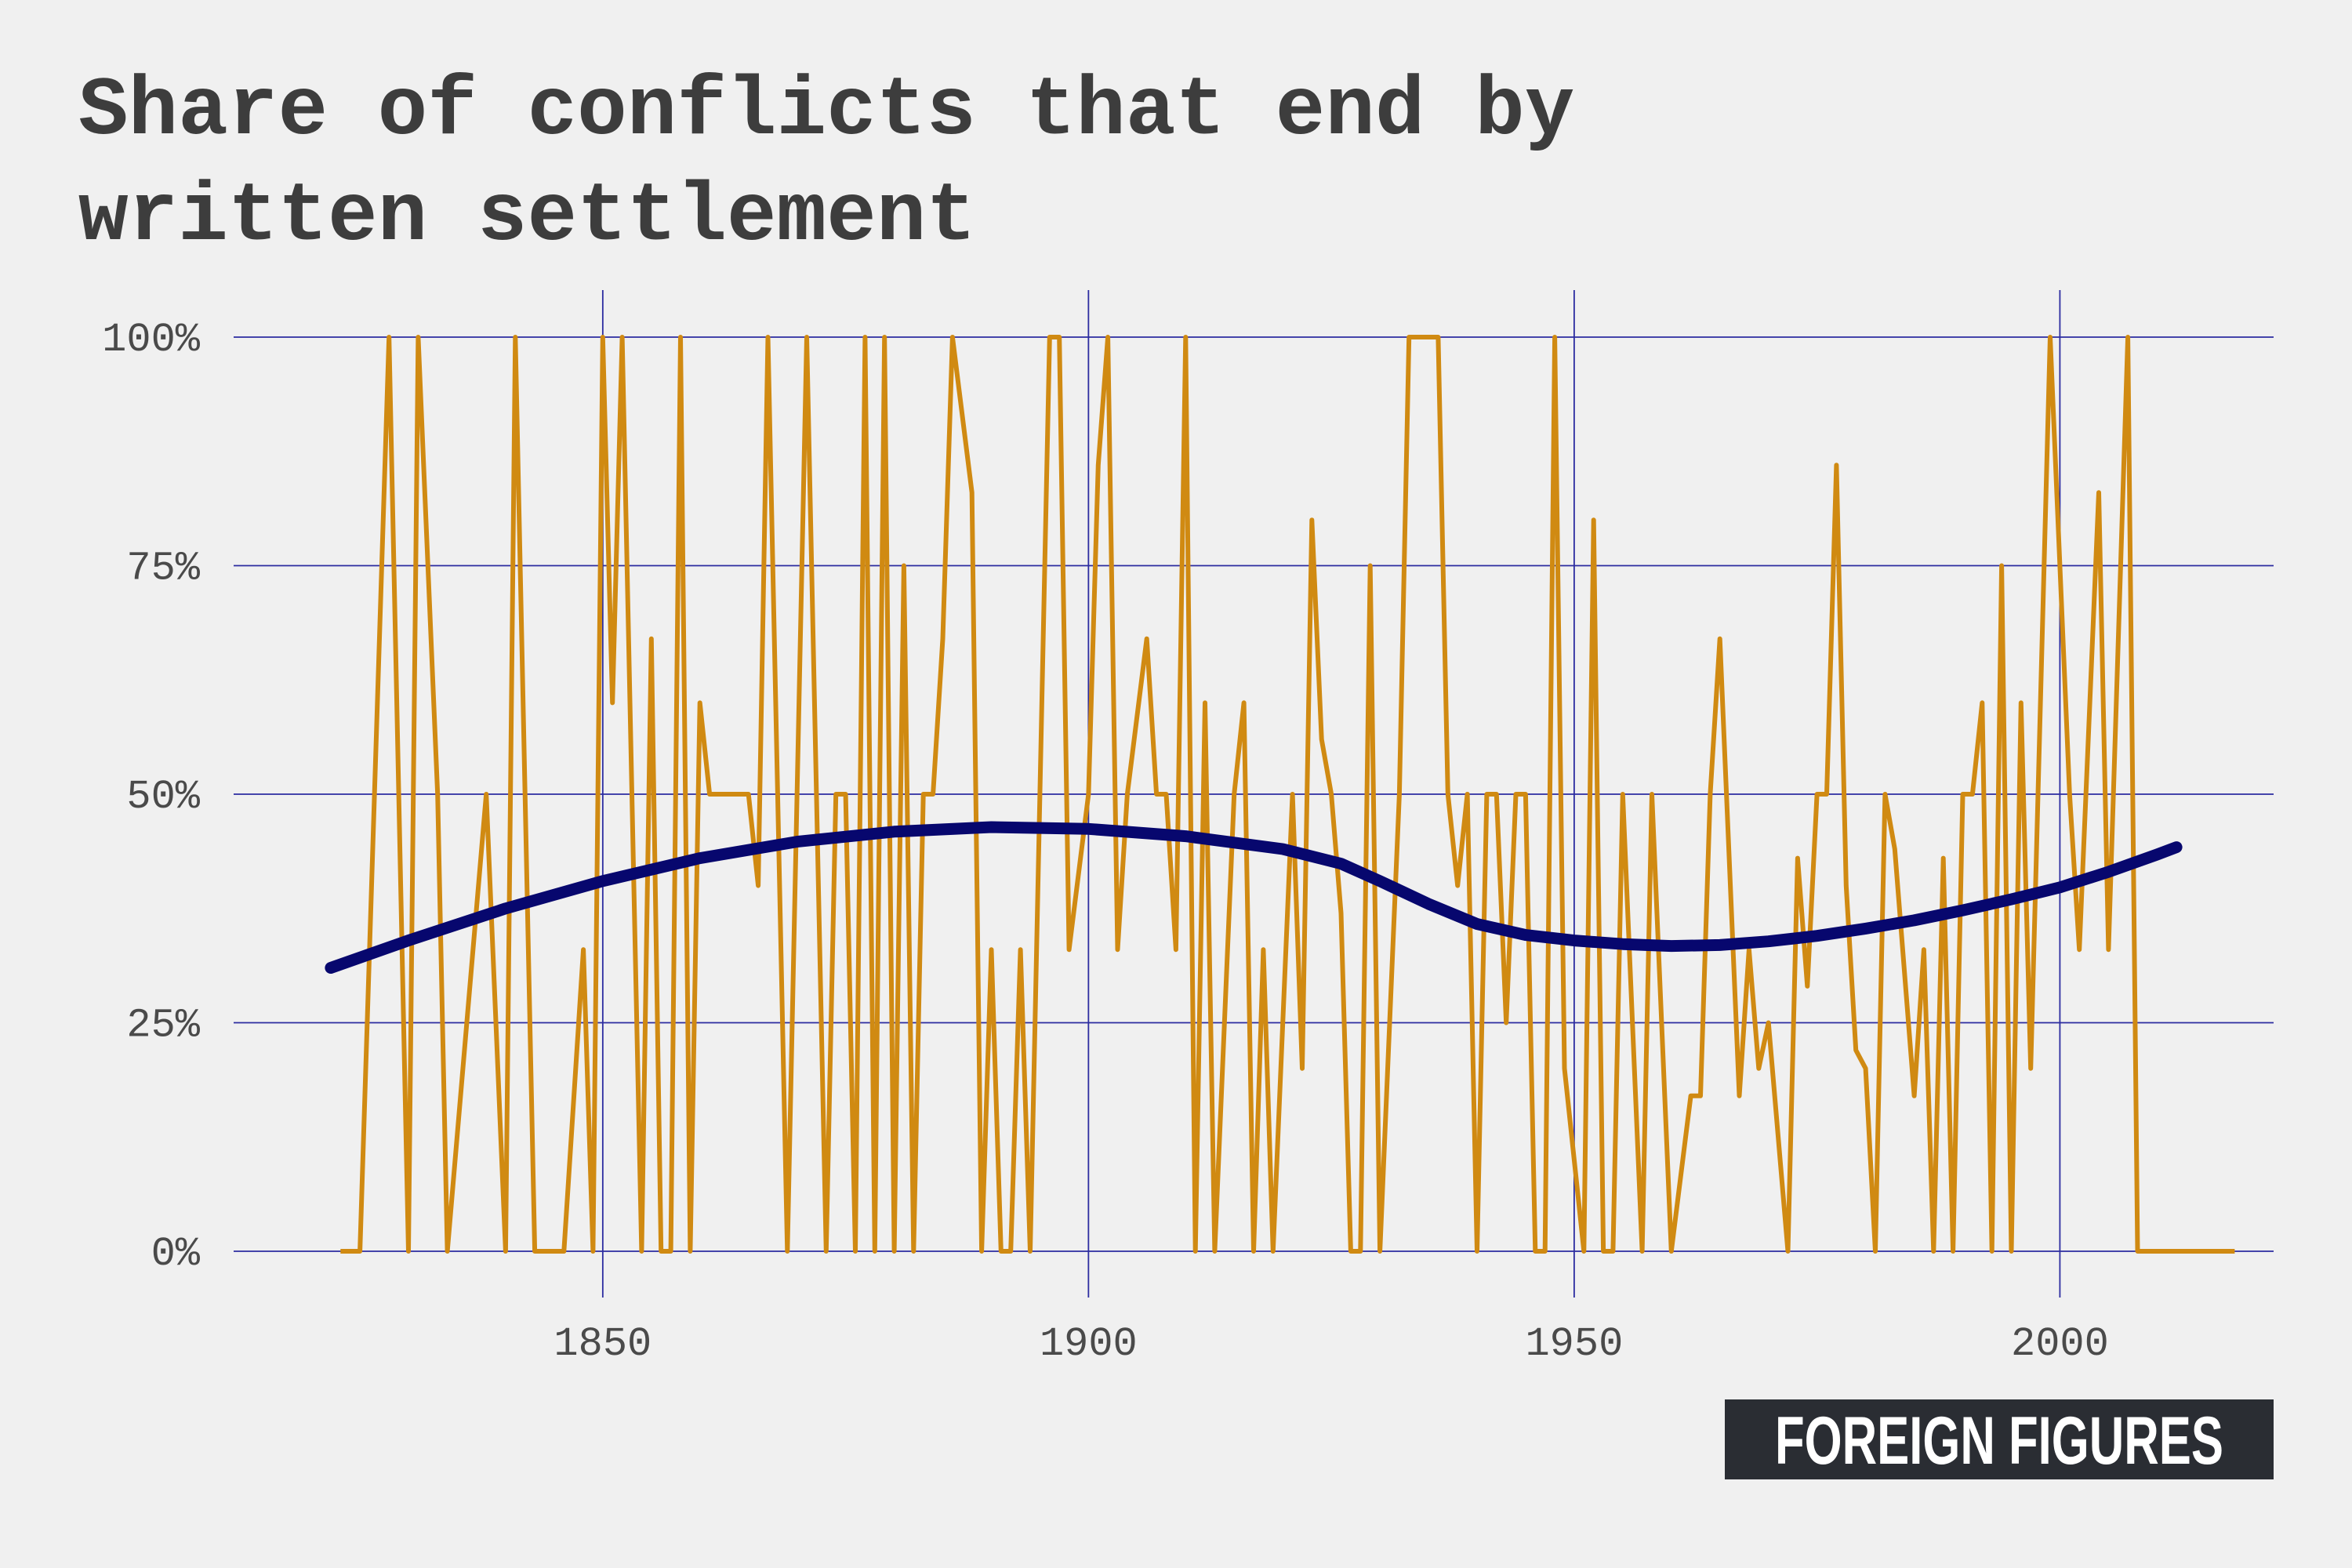 The height and width of the screenshot is (1568, 2352). What do you see at coordinates (826, 111) in the screenshot?
I see `chart-title-line-1: Share of conflicts that end by` at bounding box center [826, 111].